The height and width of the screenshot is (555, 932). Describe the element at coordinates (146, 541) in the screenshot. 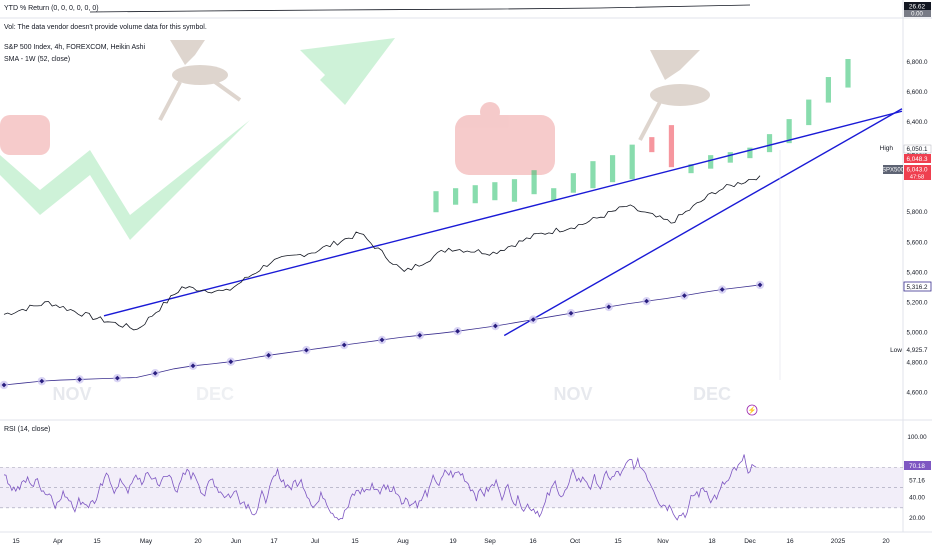

I see `time-tick: May` at that location.